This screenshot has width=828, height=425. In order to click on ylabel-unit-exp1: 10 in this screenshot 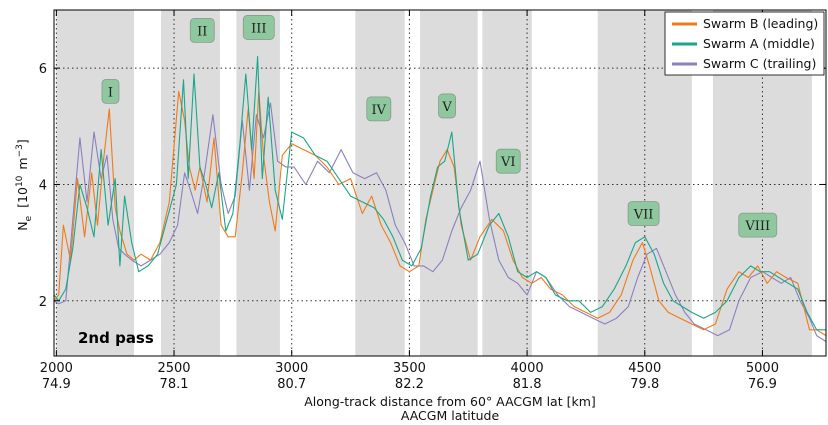, I will do `click(20, 181)`.